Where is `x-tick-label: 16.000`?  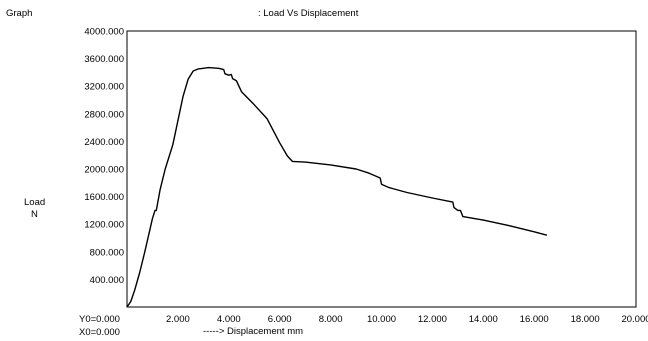 x-tick-label: 16.000 is located at coordinates (534, 319).